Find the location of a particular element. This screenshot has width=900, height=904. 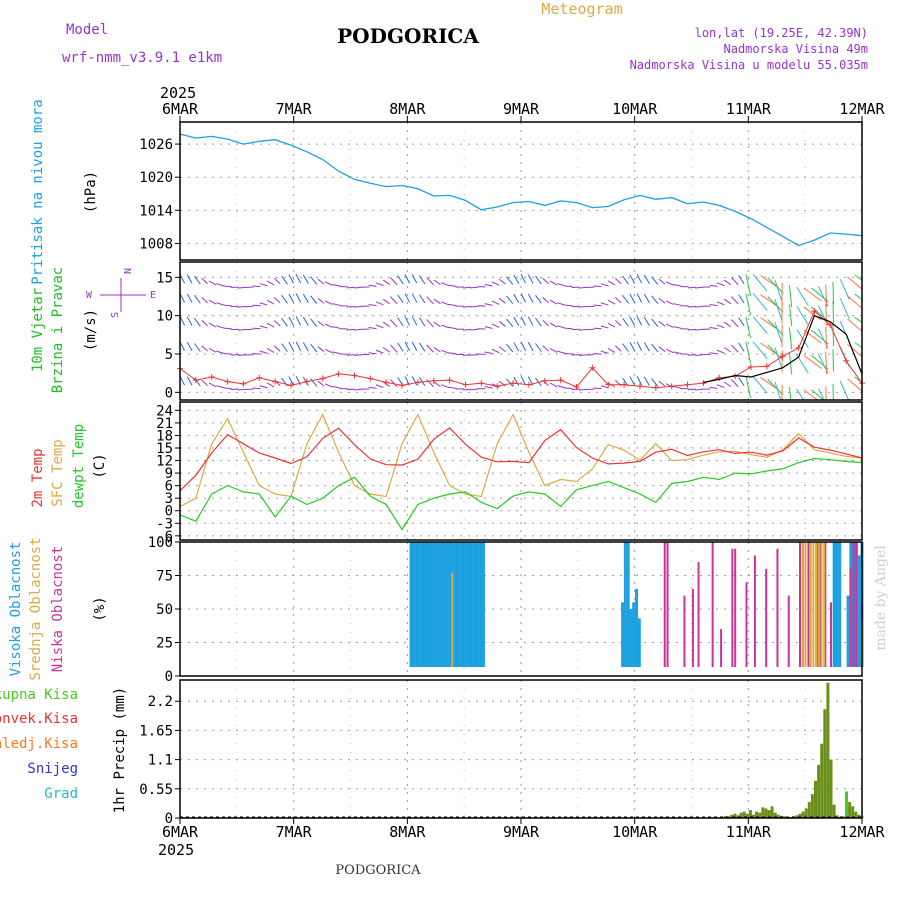

x-tick-label-top: 6MAR is located at coordinates (180, 109).